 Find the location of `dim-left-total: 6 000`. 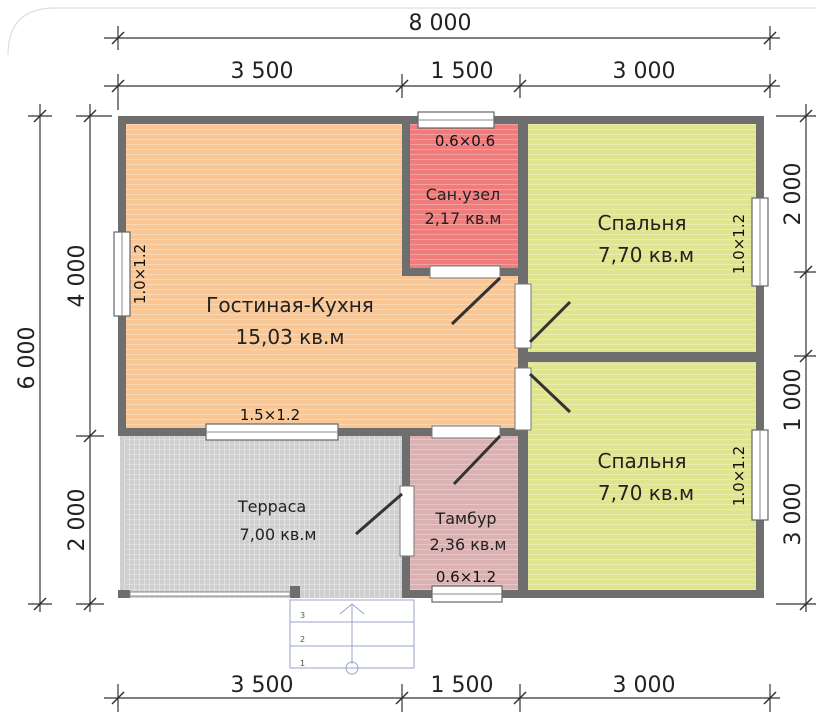

dim-left-total: 6 000 is located at coordinates (27, 358).